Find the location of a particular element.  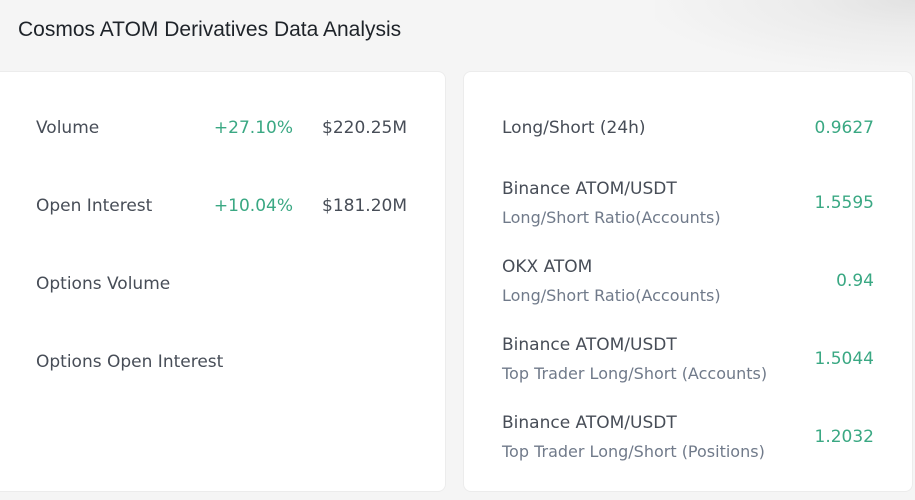

ratio-value: 1.2032 is located at coordinates (844, 437).